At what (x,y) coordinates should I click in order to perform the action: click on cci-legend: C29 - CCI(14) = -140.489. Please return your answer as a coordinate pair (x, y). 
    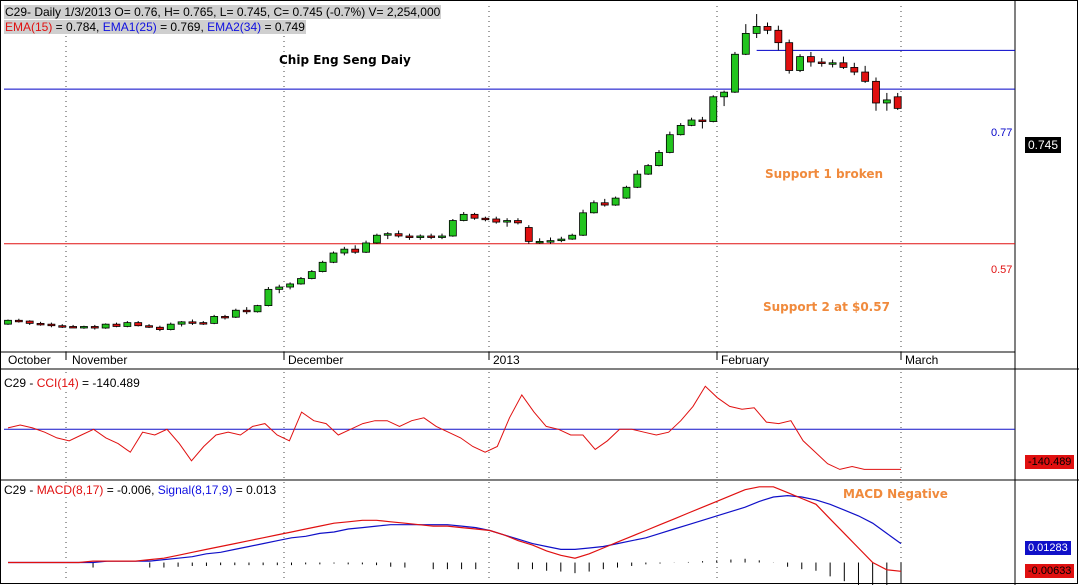
    Looking at the image, I should click on (72, 383).